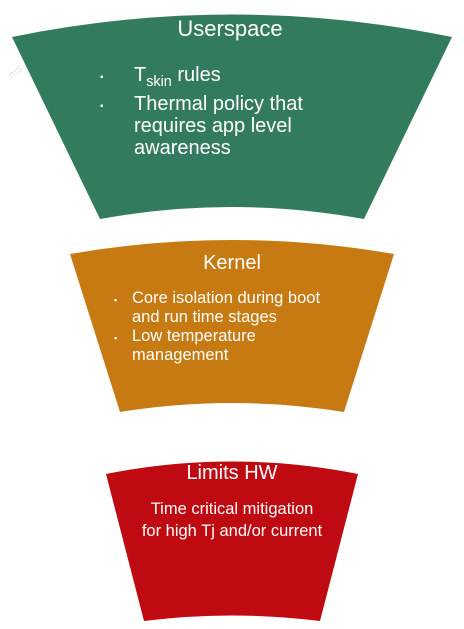 The height and width of the screenshot is (629, 464). Describe the element at coordinates (230, 78) in the screenshot. I see `list-item: ▪ Tskin rules` at that location.